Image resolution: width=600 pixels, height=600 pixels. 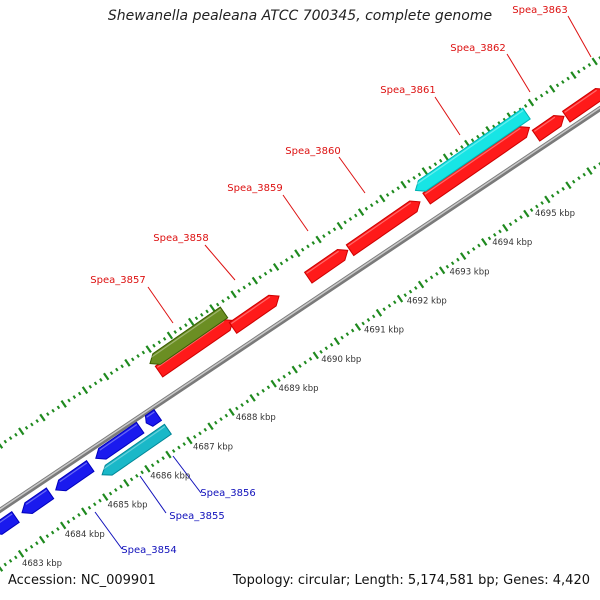 I want to click on gene-arrow-spea-3855a, so click(x=73, y=478).